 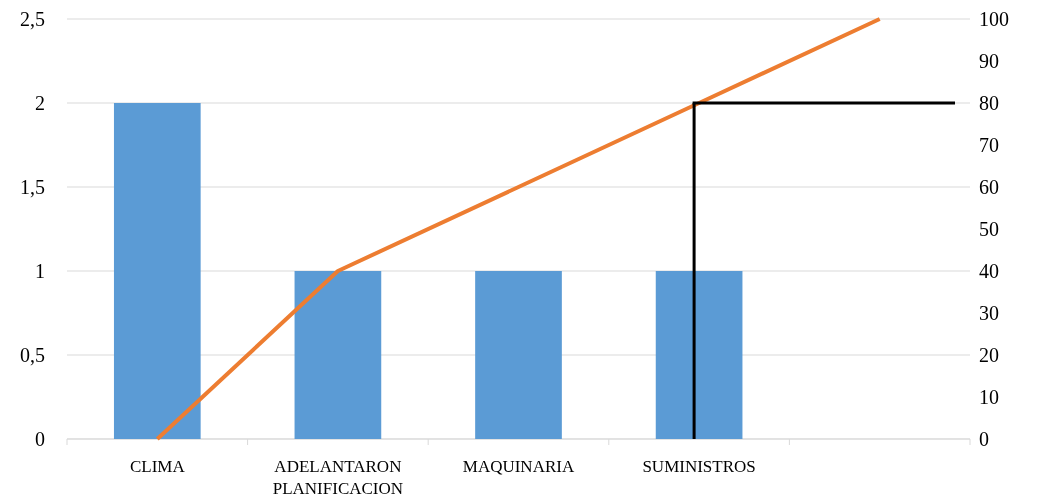 What do you see at coordinates (40, 439) in the screenshot?
I see `y-tick-label: 0` at bounding box center [40, 439].